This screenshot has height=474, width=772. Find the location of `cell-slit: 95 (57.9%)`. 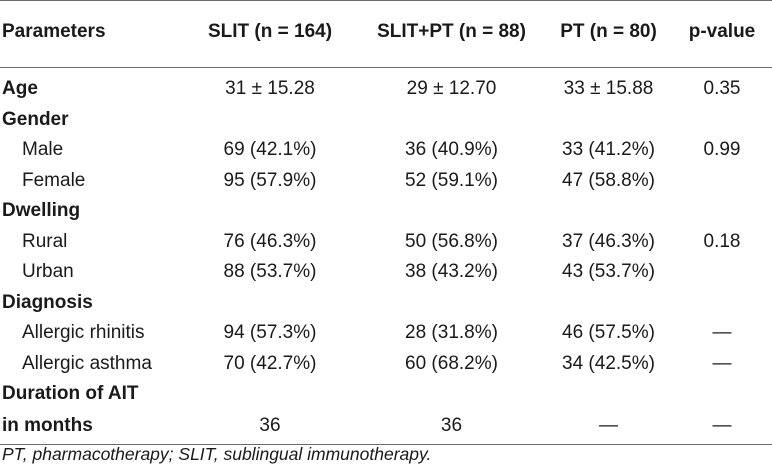

cell-slit: 95 (57.9%) is located at coordinates (270, 180).